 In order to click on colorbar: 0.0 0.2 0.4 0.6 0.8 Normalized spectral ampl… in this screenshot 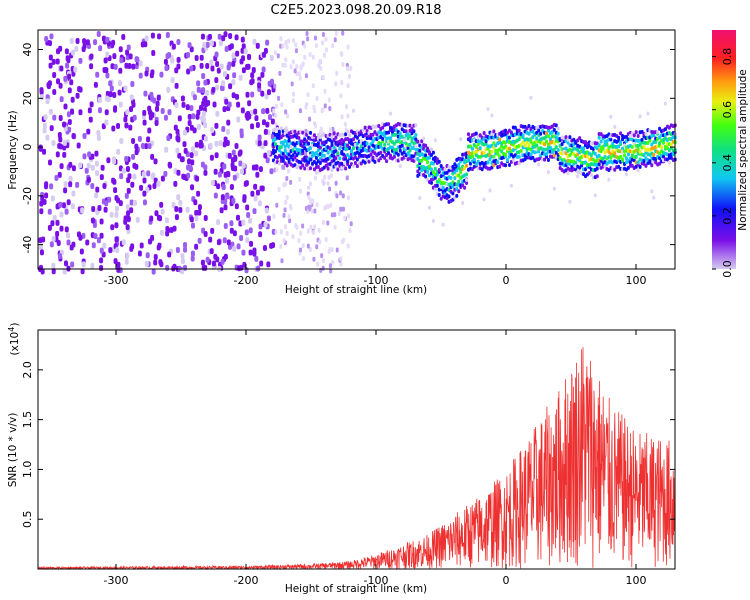, I will do `click(730, 154)`.